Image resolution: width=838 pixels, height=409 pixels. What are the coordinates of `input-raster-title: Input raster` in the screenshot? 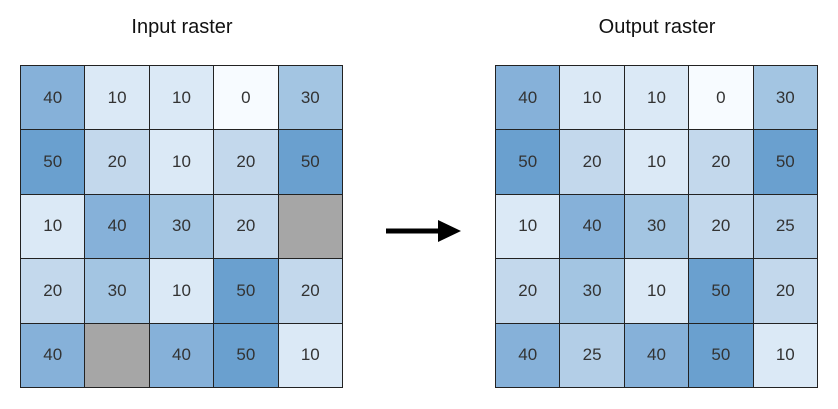 It's located at (182, 27).